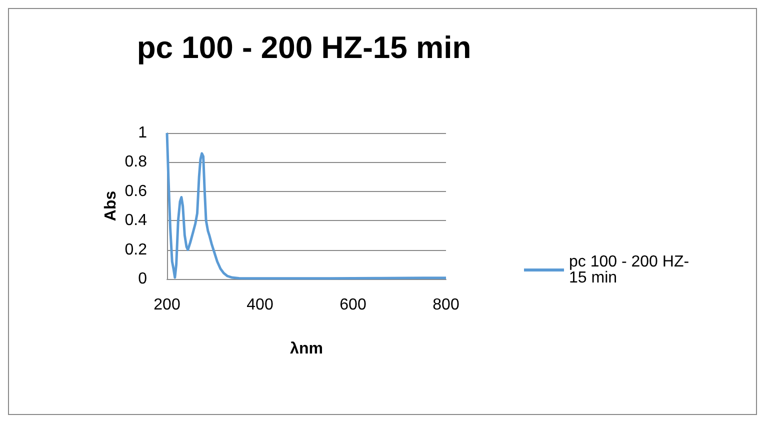 This screenshot has height=423, width=765. Describe the element at coordinates (136, 249) in the screenshot. I see `y-tick-label: 0.2` at that location.